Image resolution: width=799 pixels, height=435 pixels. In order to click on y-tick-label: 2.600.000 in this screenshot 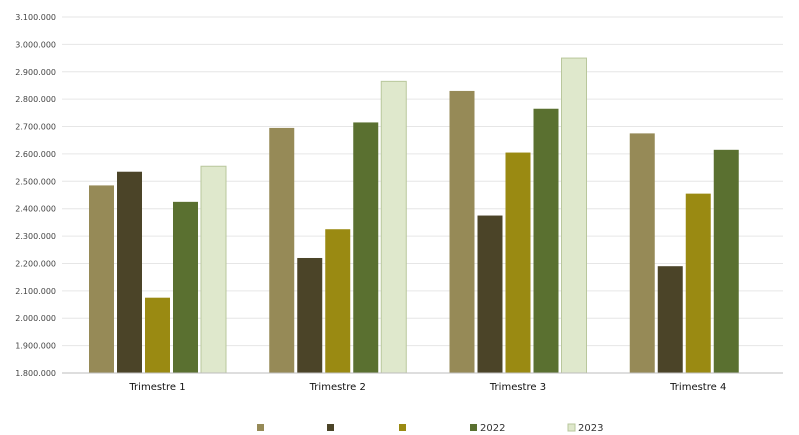, I will do `click(35, 154)`.